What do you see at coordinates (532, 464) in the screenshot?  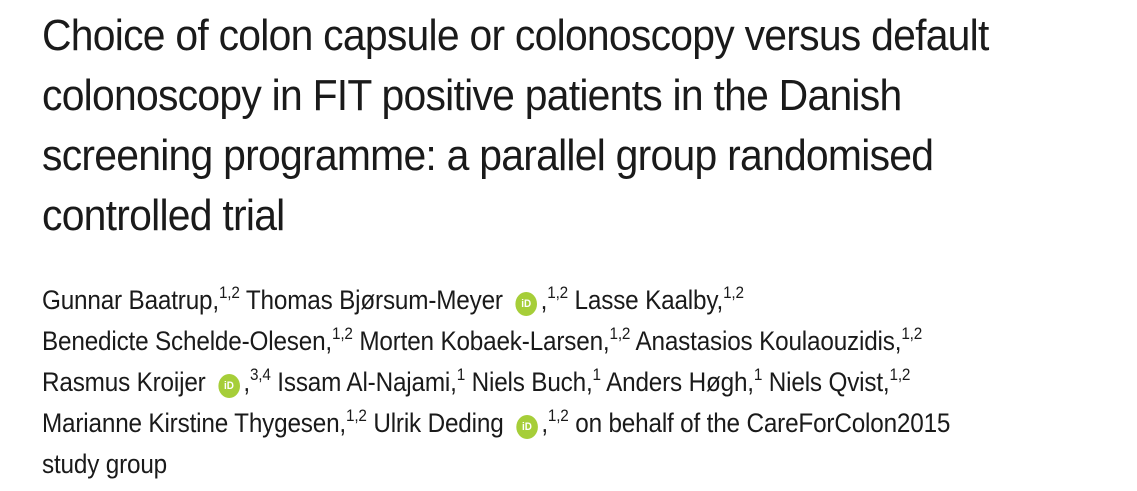 I see `author-line-5: study group` at bounding box center [532, 464].